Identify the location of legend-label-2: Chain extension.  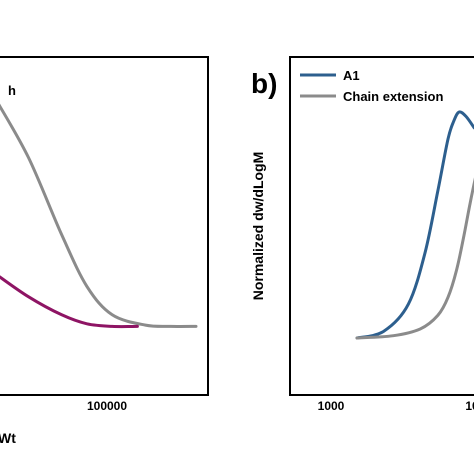
(393, 96).